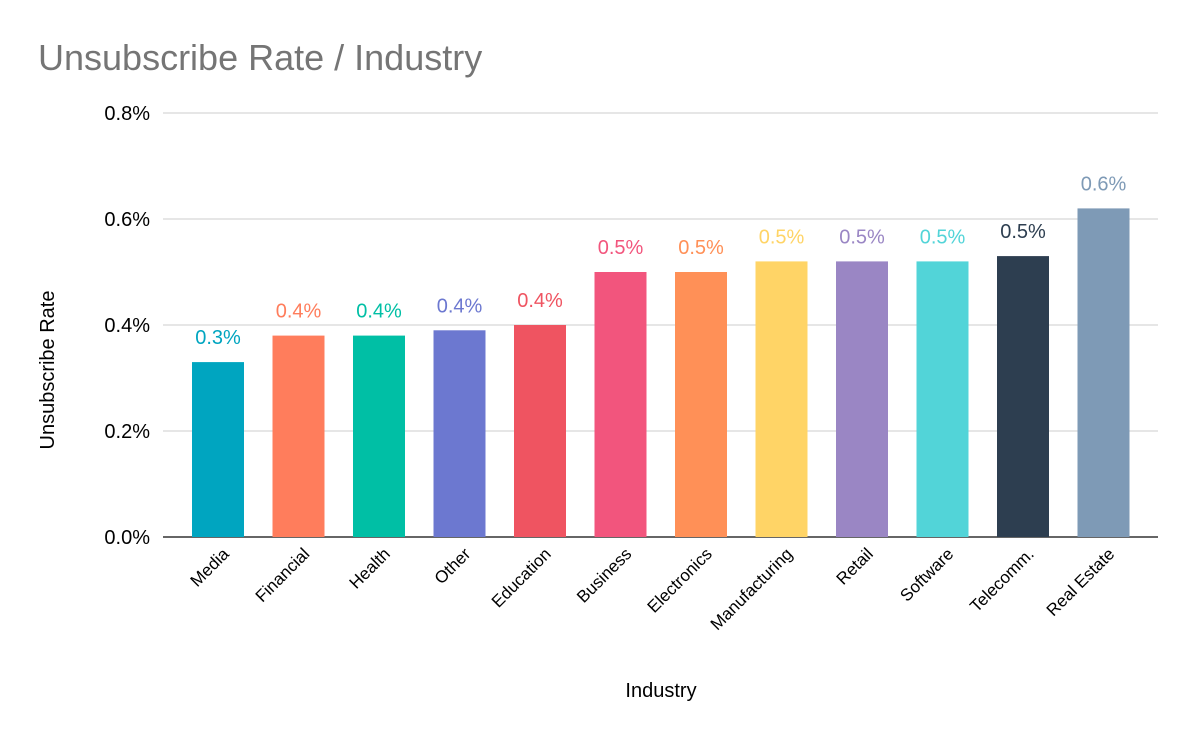 Image resolution: width=1196 pixels, height=744 pixels. Describe the element at coordinates (752, 589) in the screenshot. I see `x-tick-label: Manufacturing` at that location.